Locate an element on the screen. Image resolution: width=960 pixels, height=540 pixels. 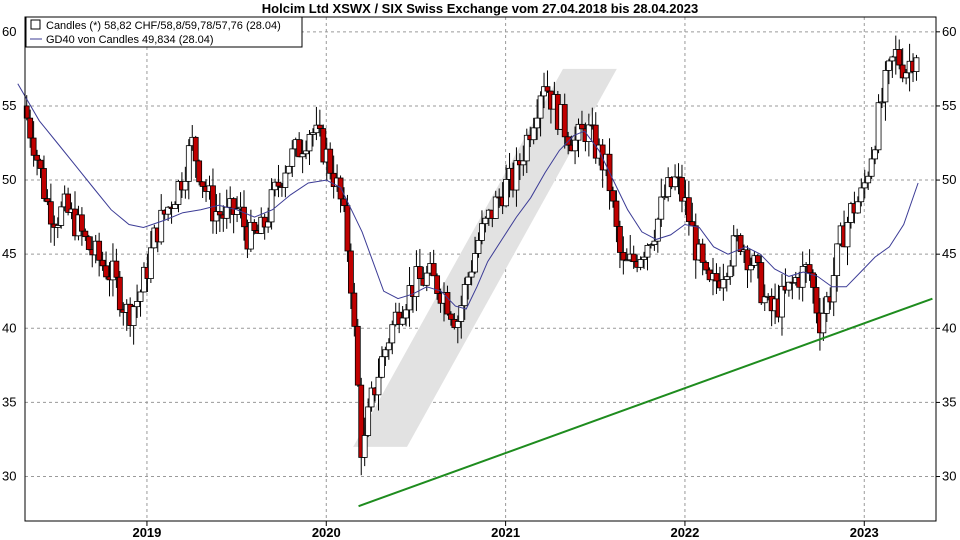
y-tick-label-left: 30 is located at coordinates (9, 476).